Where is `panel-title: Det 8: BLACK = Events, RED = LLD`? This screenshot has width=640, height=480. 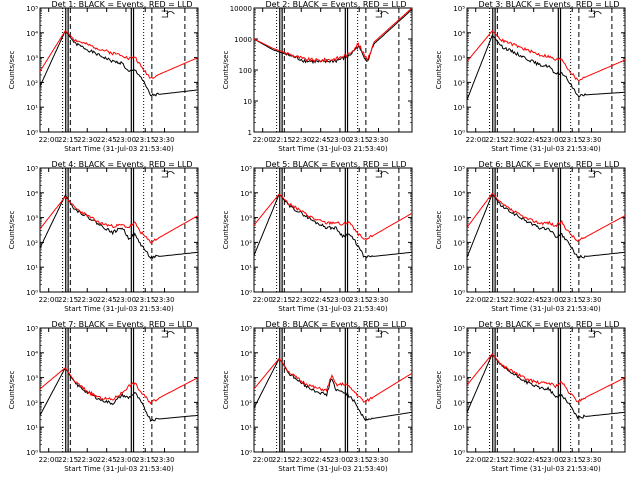 panel-title: Det 8: BLACK = Events, RED = LLD is located at coordinates (336, 324).